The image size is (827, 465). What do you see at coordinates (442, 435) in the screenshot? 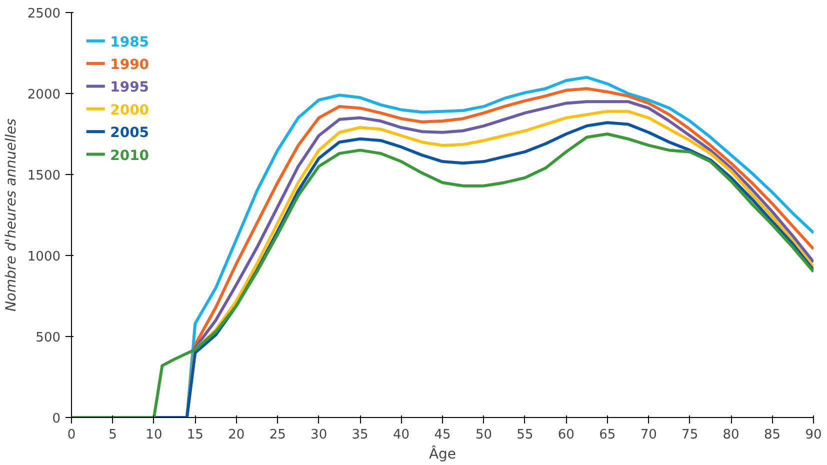
I see `x-tick-label: 45` at bounding box center [442, 435].